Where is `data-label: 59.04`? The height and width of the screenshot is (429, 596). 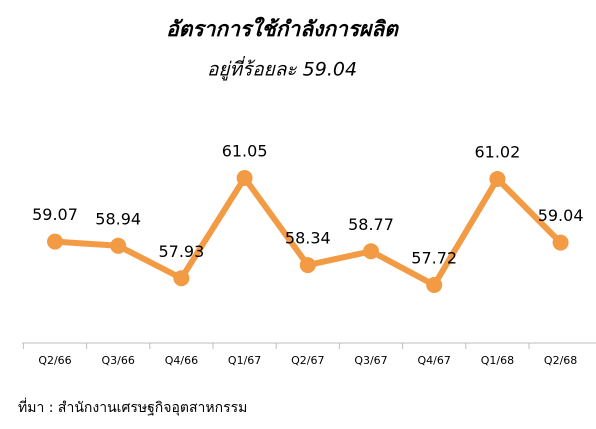
data-label: 59.04 is located at coordinates (561, 215).